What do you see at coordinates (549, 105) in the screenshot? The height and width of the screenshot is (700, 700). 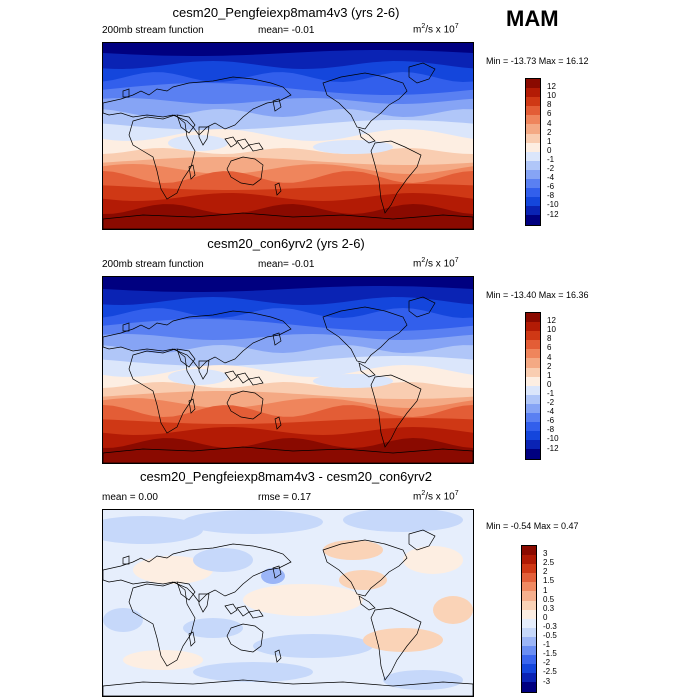 I see `colorbar-label: 8` at bounding box center [549, 105].